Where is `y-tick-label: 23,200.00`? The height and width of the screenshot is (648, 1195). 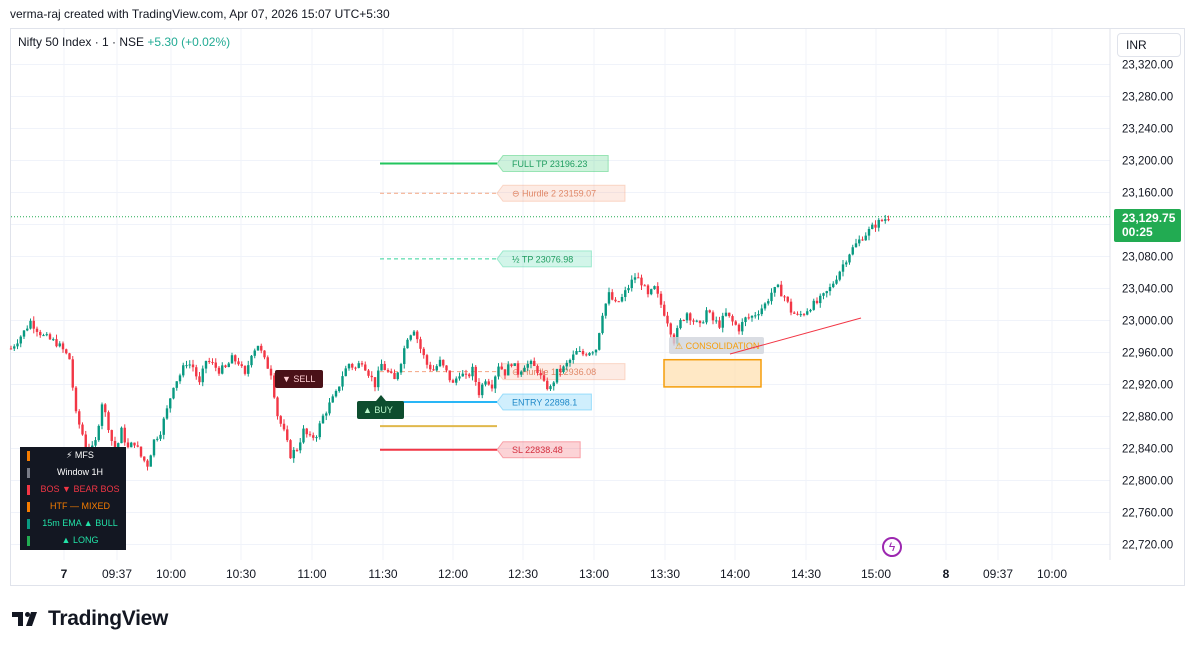 y-tick-label: 23,200.00 is located at coordinates (1147, 162).